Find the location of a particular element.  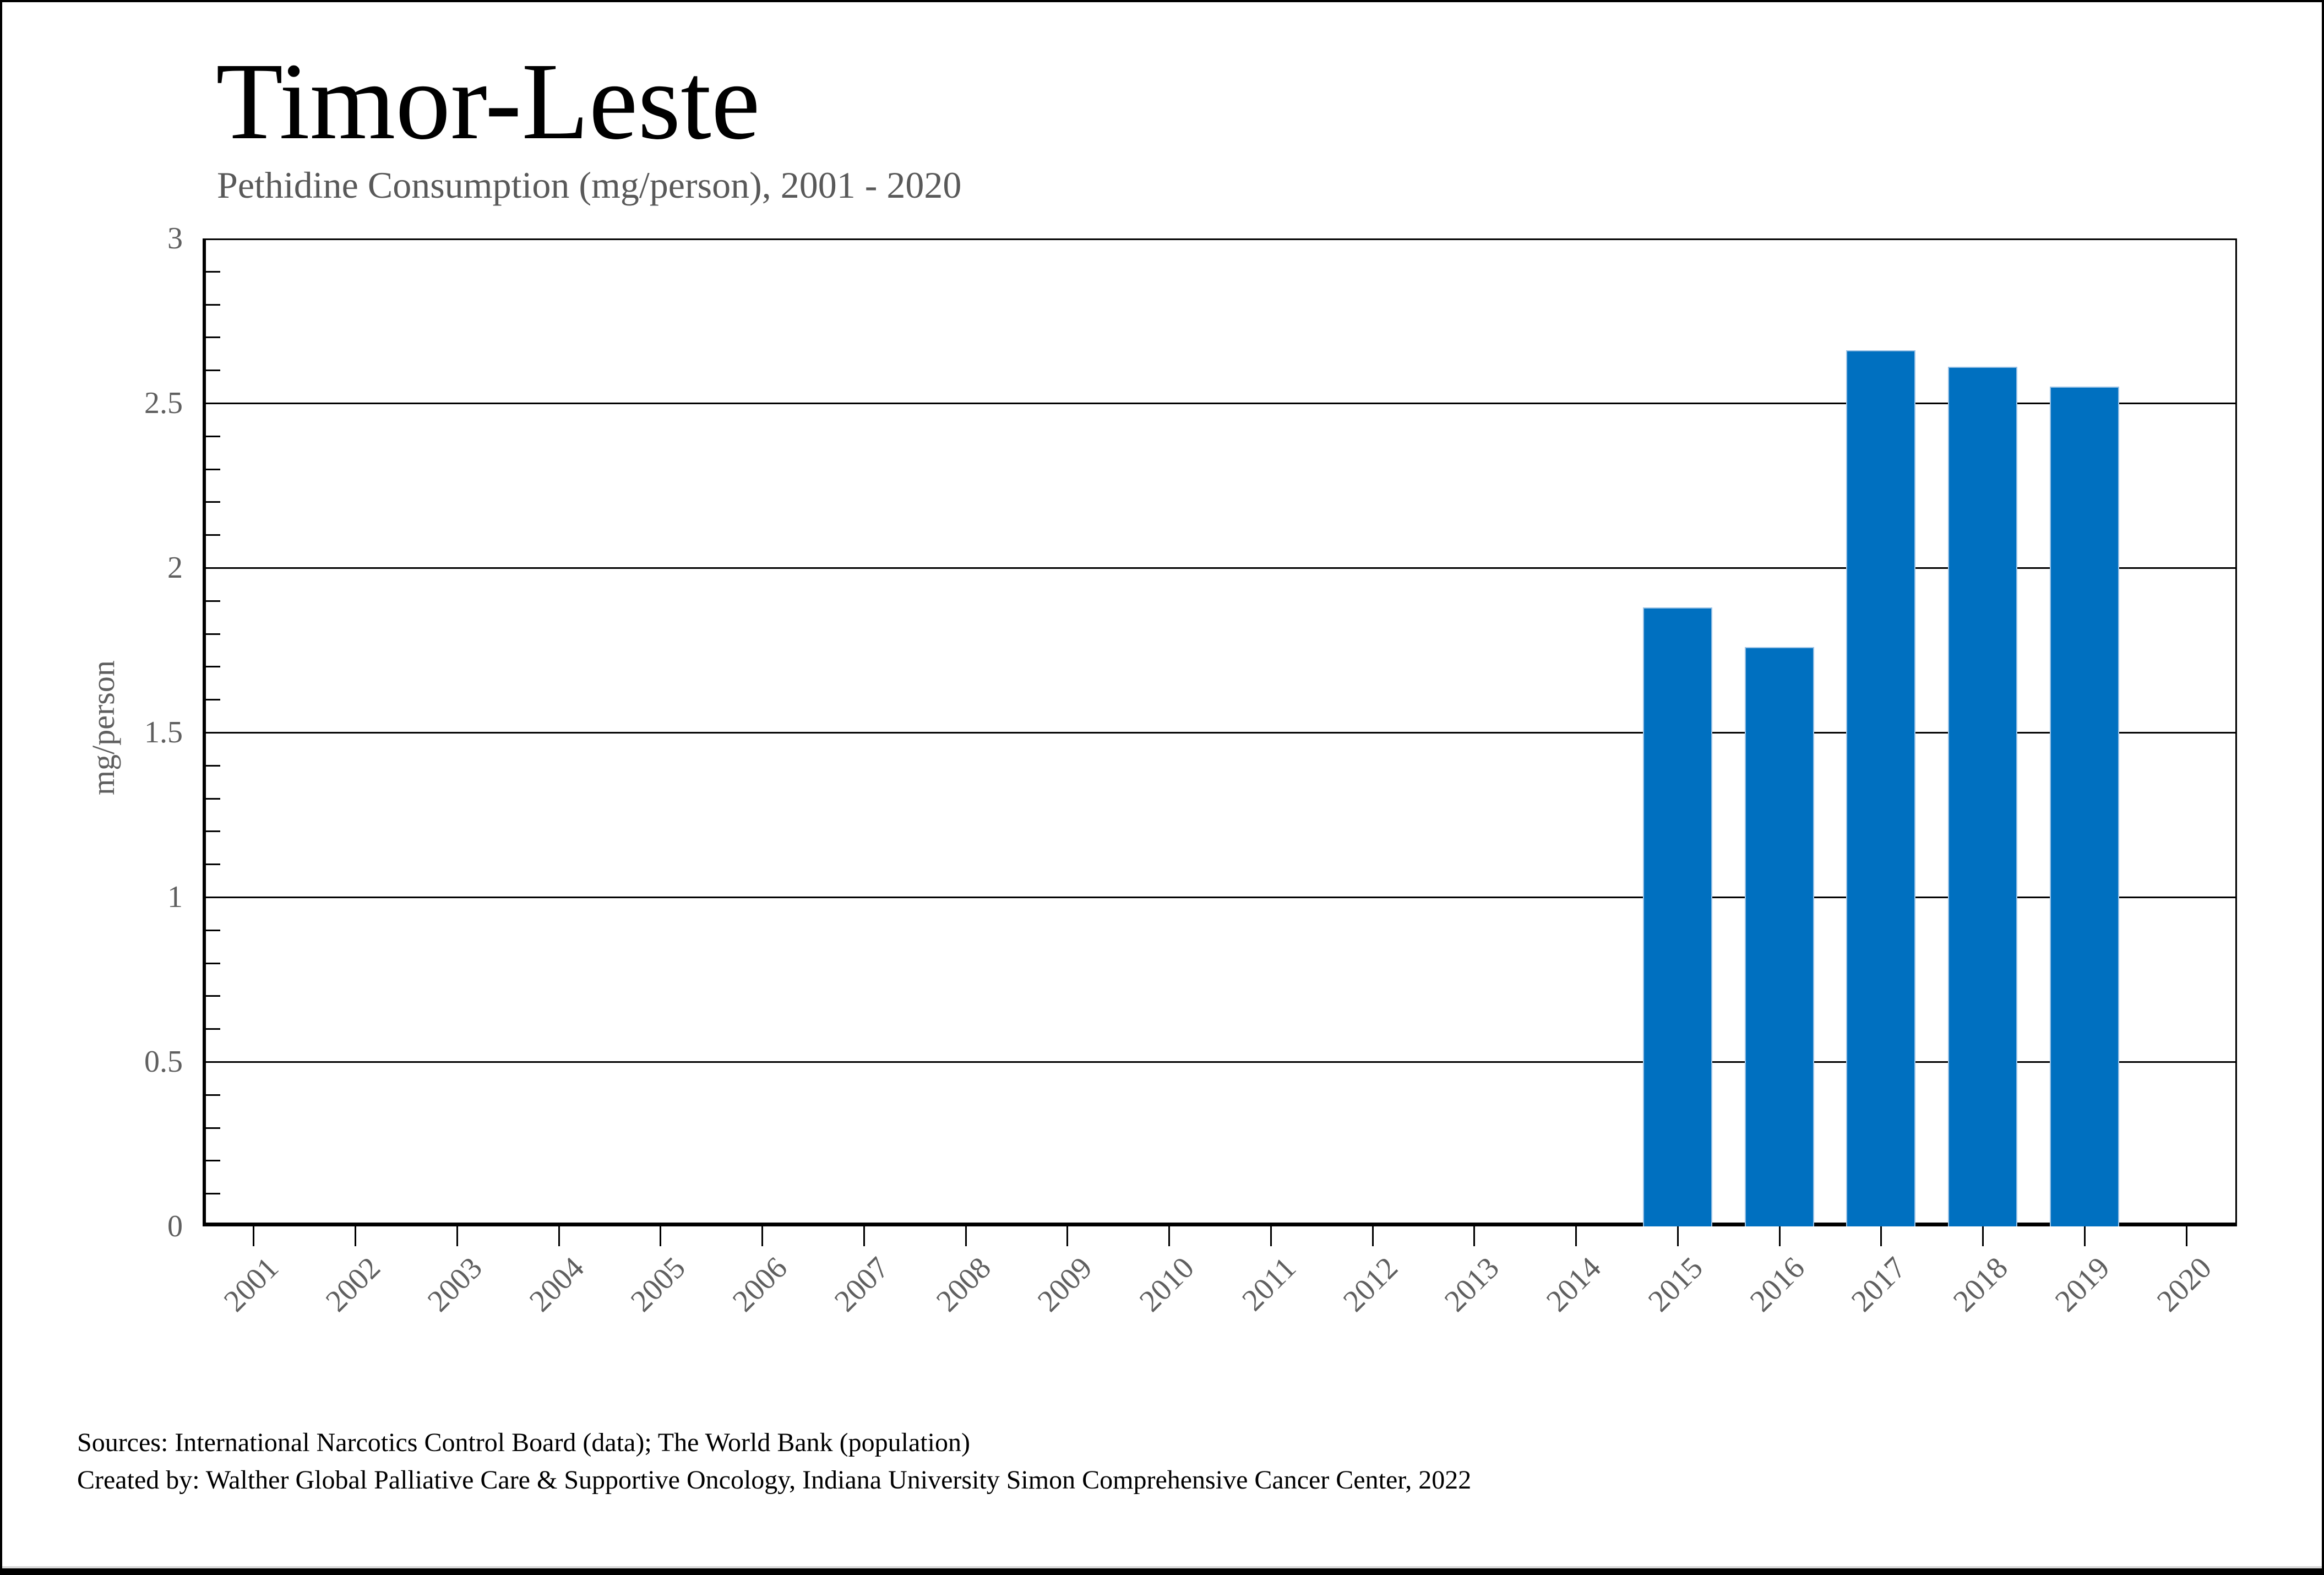

x-tick-label-2011: 2011 is located at coordinates (1269, 1285).